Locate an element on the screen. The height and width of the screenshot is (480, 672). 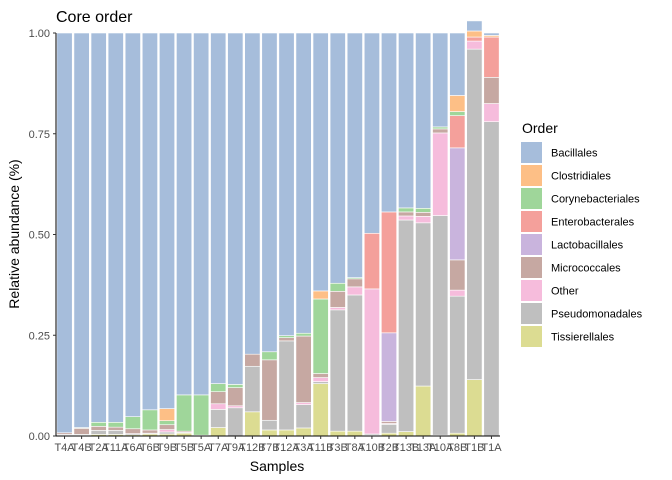
bar-segment-T7A-other is located at coordinates (218, 406).